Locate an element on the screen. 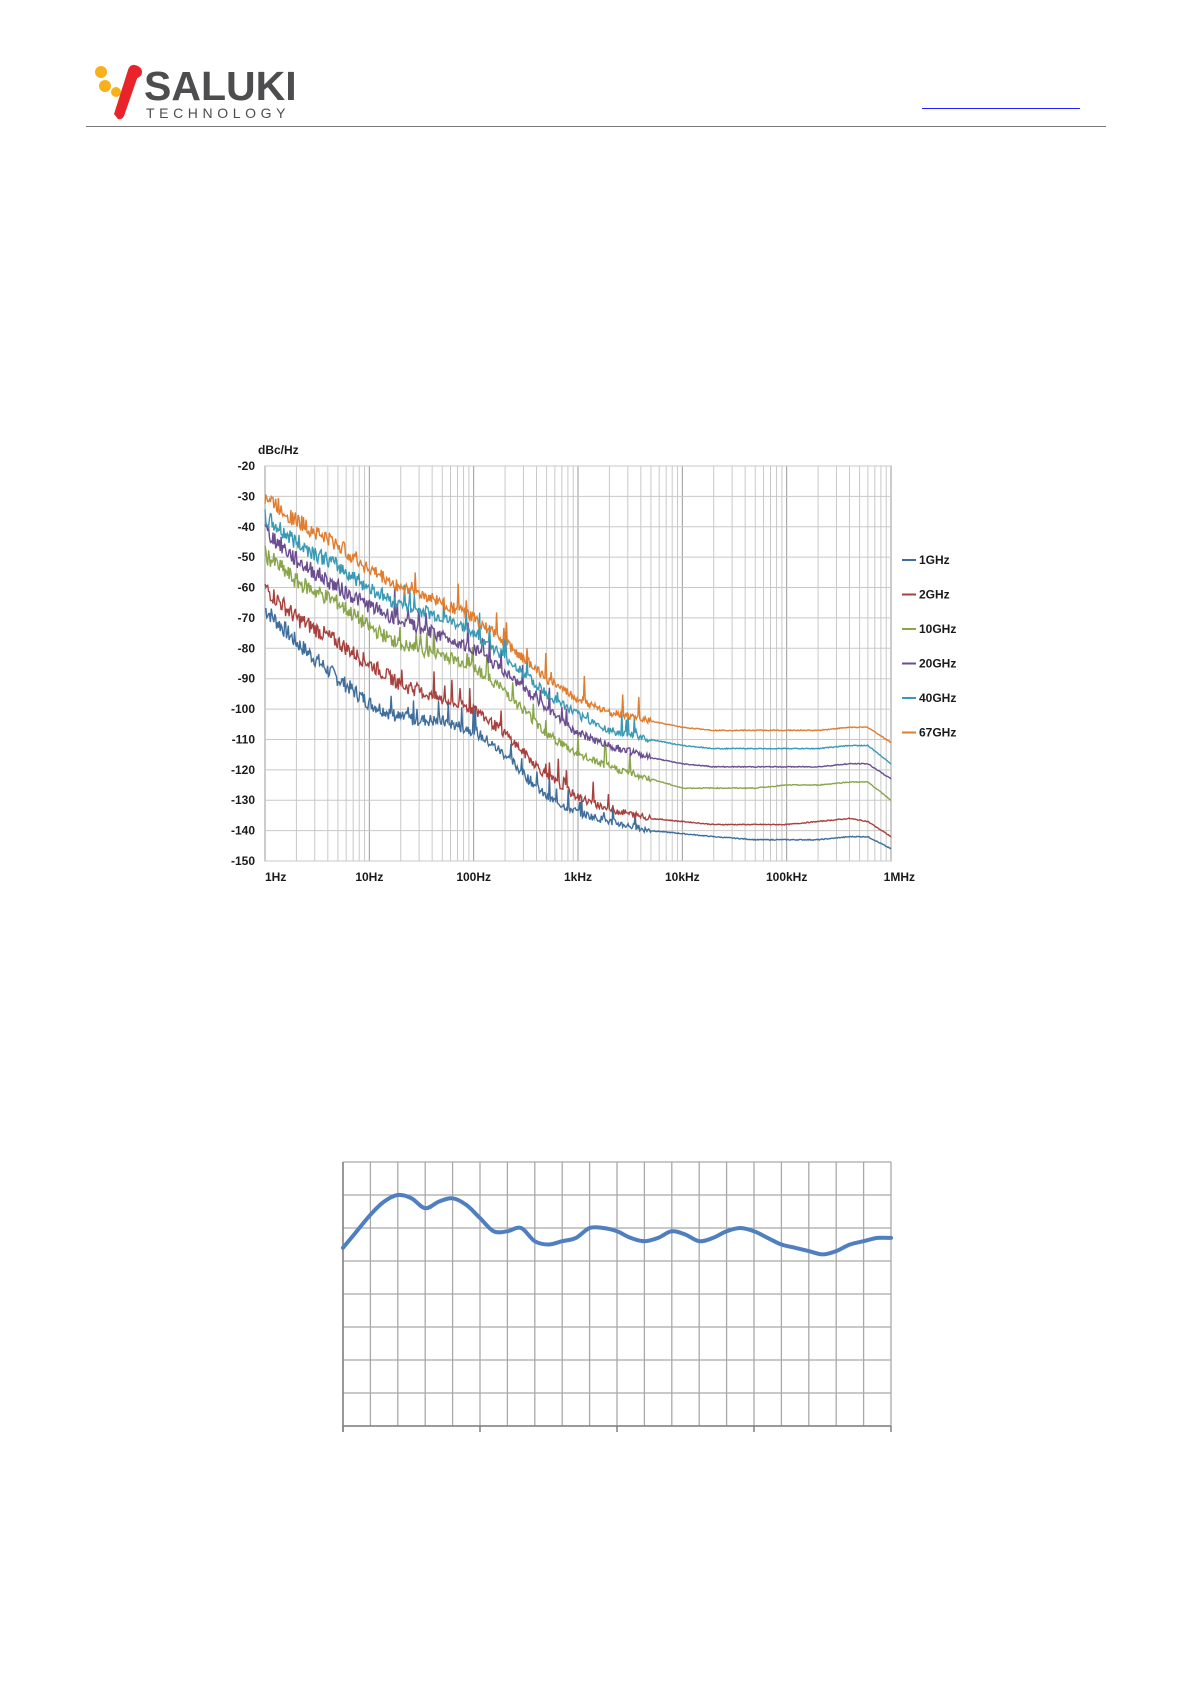 The width and height of the screenshot is (1192, 1685). y-tick-label: -130 is located at coordinates (243, 800).